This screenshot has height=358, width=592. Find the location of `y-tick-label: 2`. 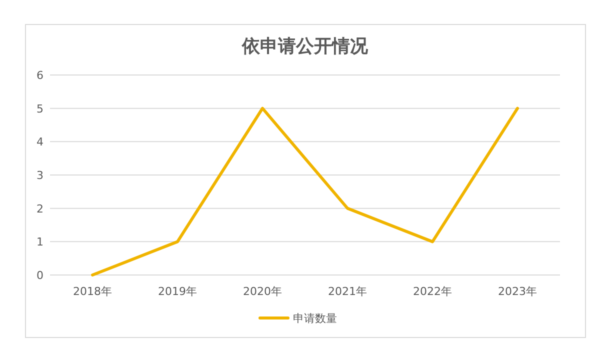

y-tick-label: 2 is located at coordinates (40, 209).